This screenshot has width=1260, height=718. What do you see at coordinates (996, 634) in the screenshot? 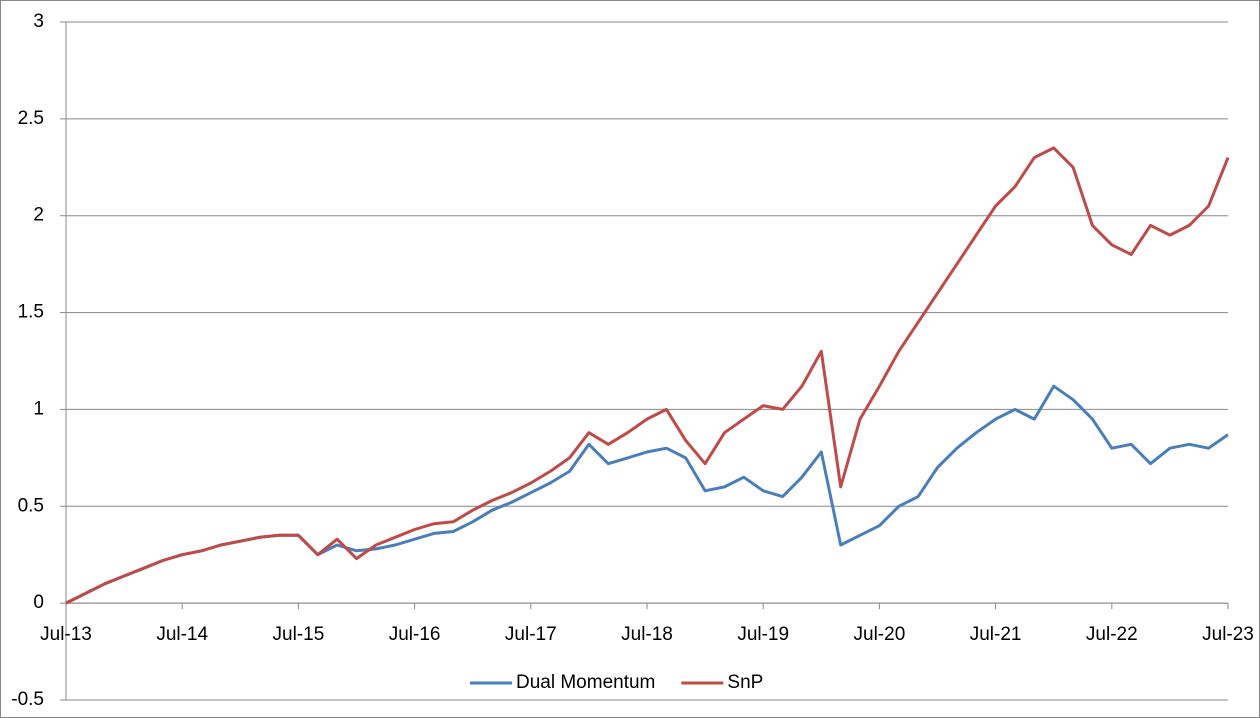
I see `x-tick-label: Jul-21` at bounding box center [996, 634].